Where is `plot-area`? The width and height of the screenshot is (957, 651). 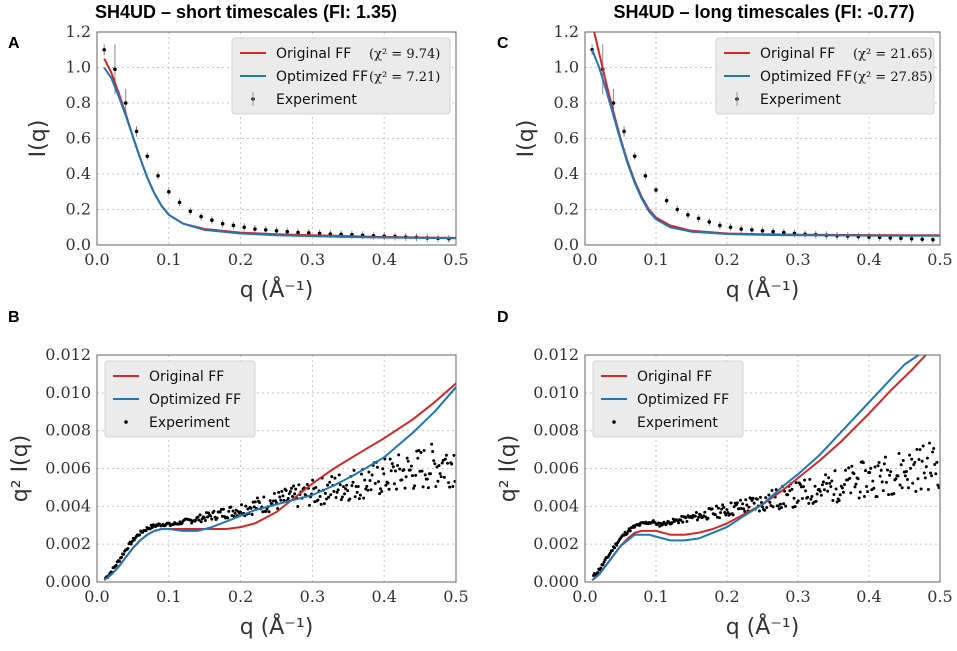
plot-area is located at coordinates (765, 468).